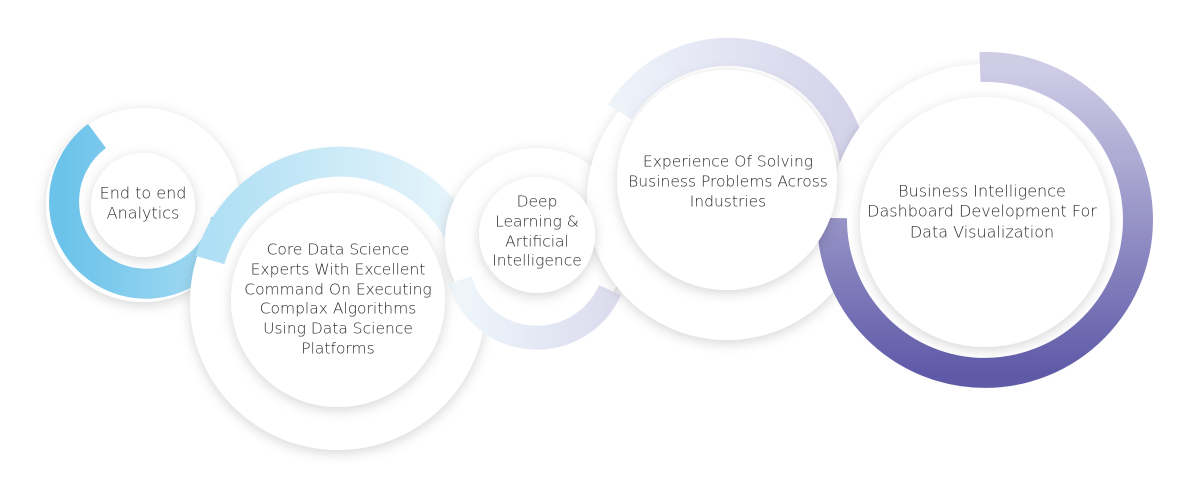 Image resolution: width=1200 pixels, height=500 pixels. Describe the element at coordinates (982, 191) in the screenshot. I see `stage-5-line: Business Intelligence` at that location.